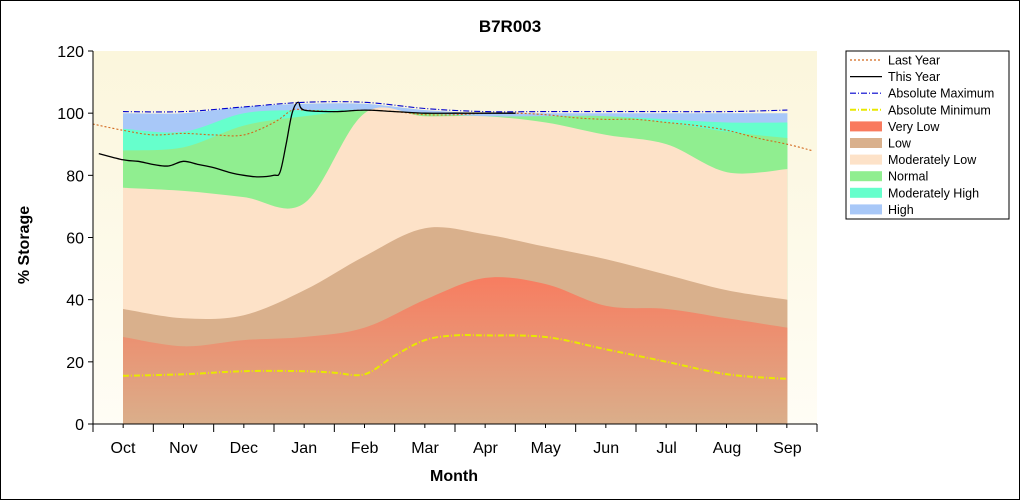 This screenshot has height=504, width=1020. What do you see at coordinates (75, 239) in the screenshot?
I see `y-tick-label-60: 60` at bounding box center [75, 239].